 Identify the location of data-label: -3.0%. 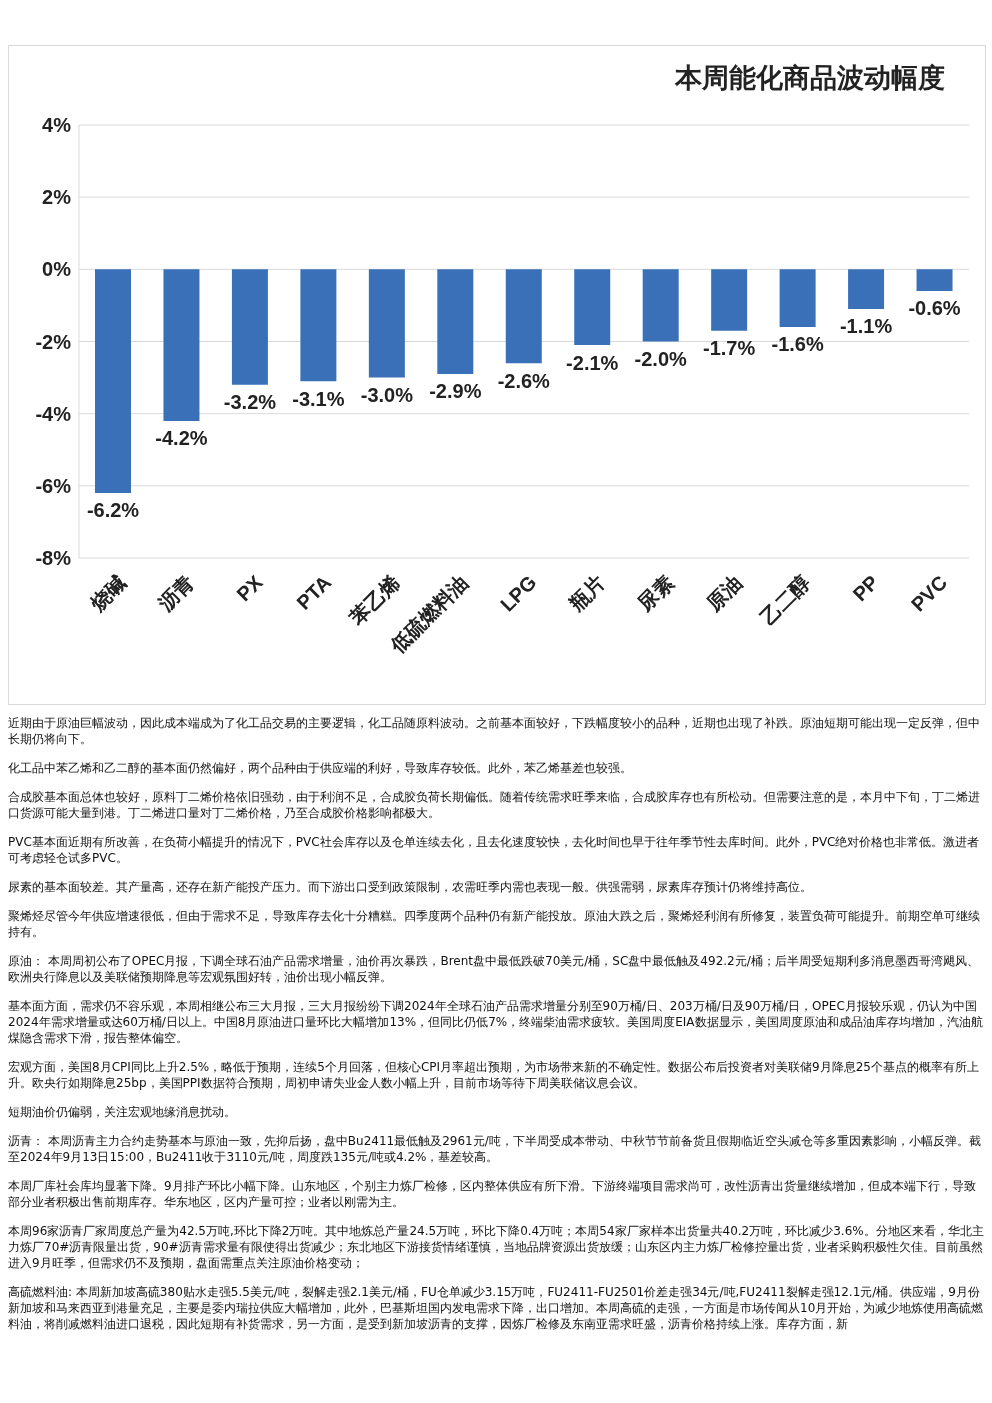
(387, 394).